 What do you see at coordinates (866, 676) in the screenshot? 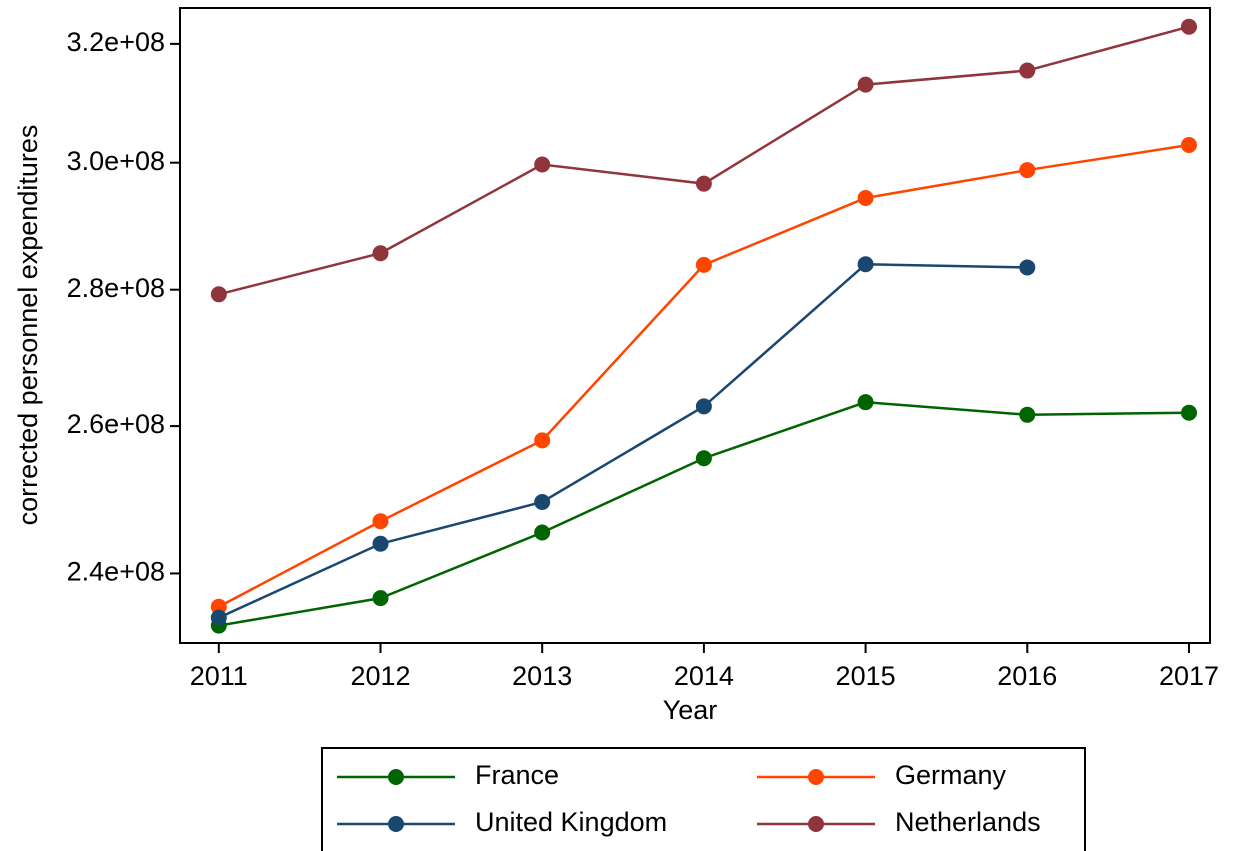
I see `x-tick-label: 2015` at bounding box center [866, 676].